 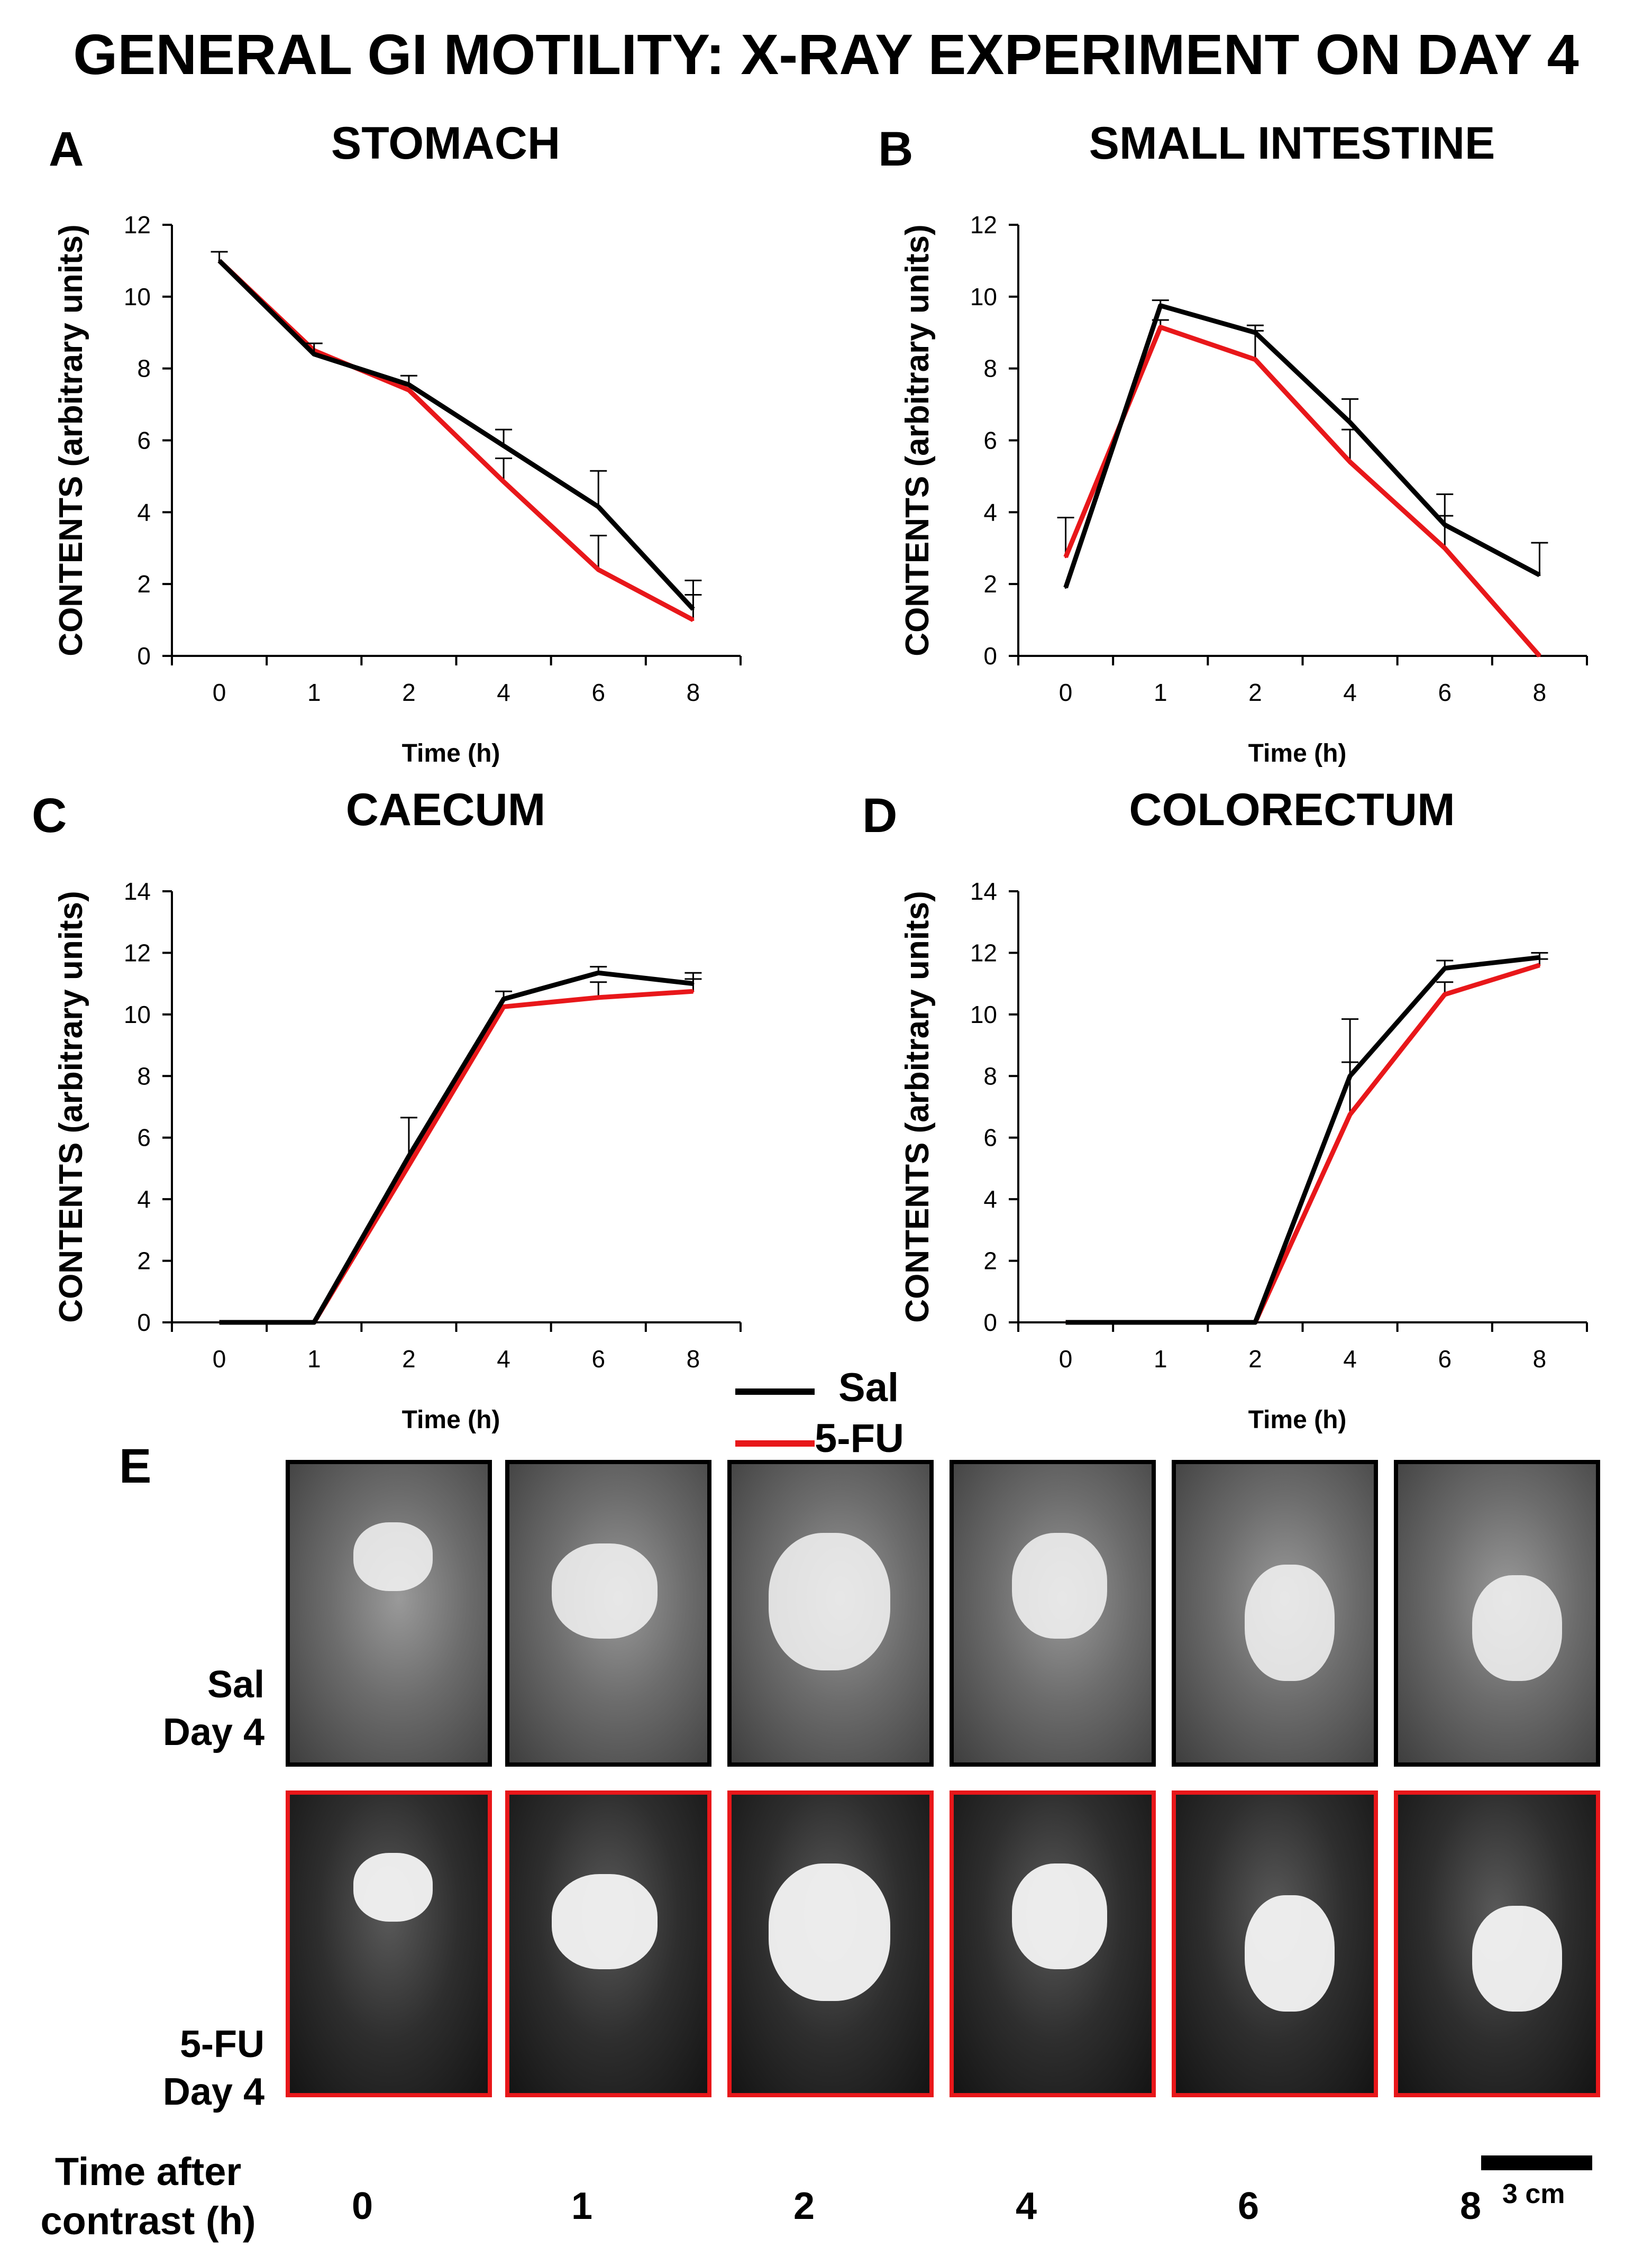 What do you see at coordinates (804, 2206) in the screenshot?
I see `time-label-2: 2` at bounding box center [804, 2206].